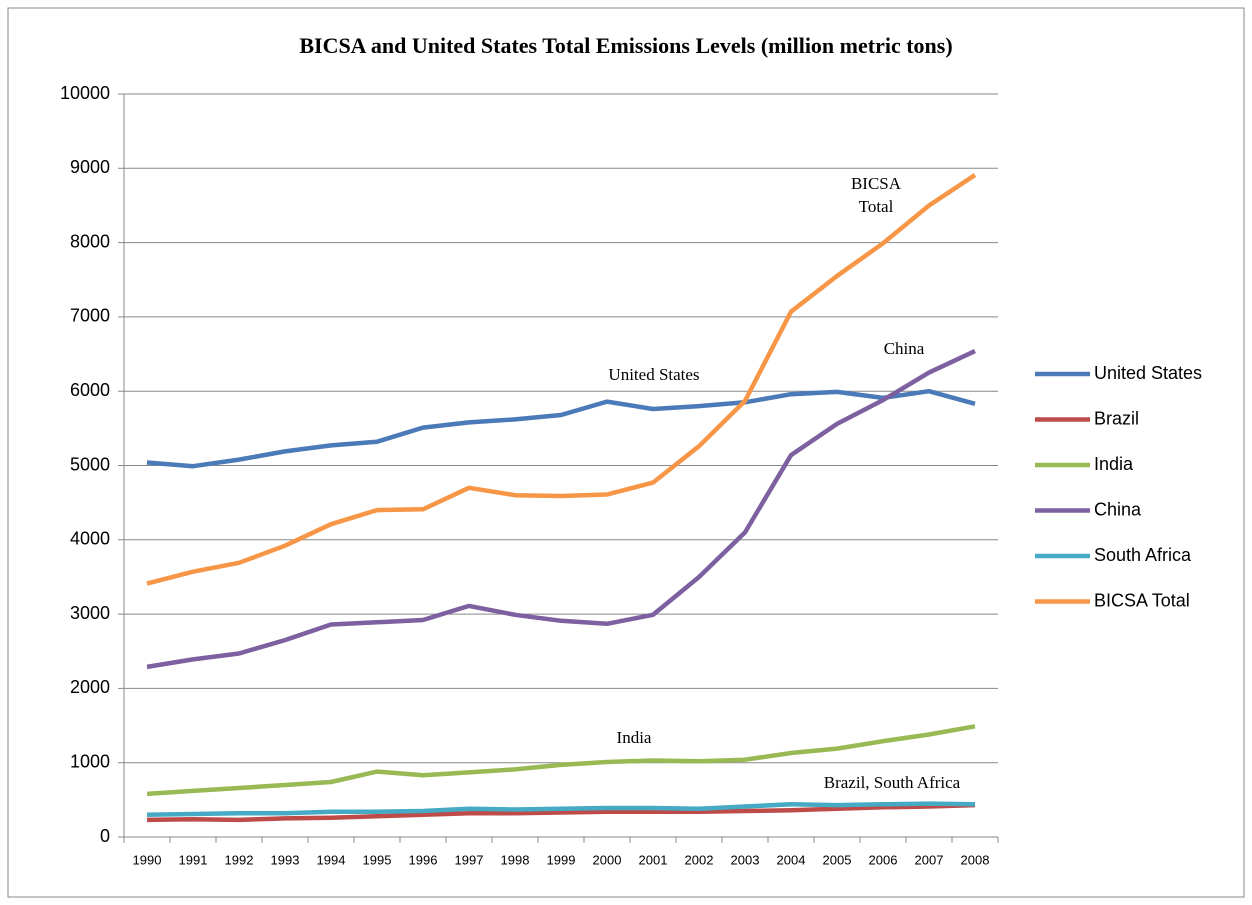 The height and width of the screenshot is (905, 1252). Describe the element at coordinates (975, 859) in the screenshot. I see `x-tick-label: 2008` at that location.